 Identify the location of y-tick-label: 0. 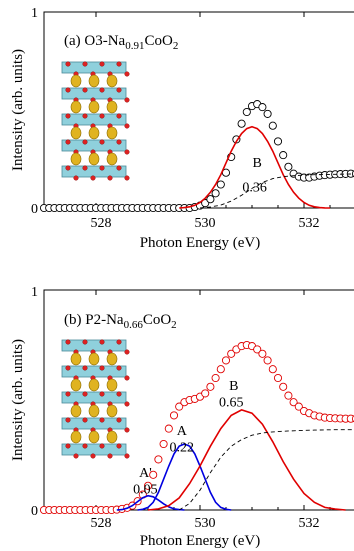
(34, 209).